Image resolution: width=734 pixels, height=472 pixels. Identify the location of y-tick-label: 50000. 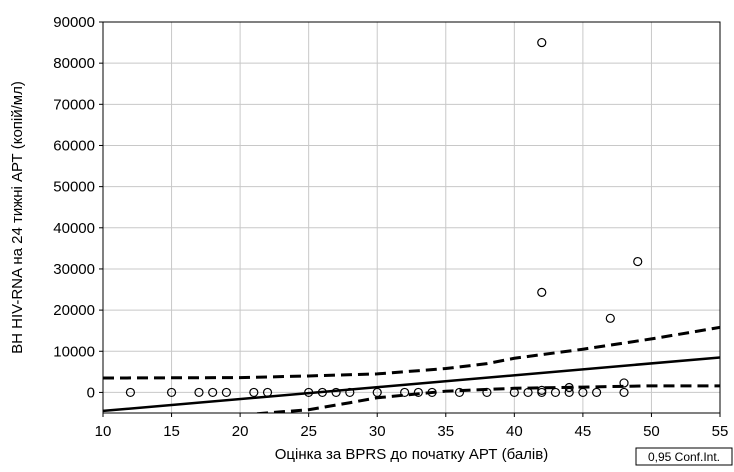
(74, 187).